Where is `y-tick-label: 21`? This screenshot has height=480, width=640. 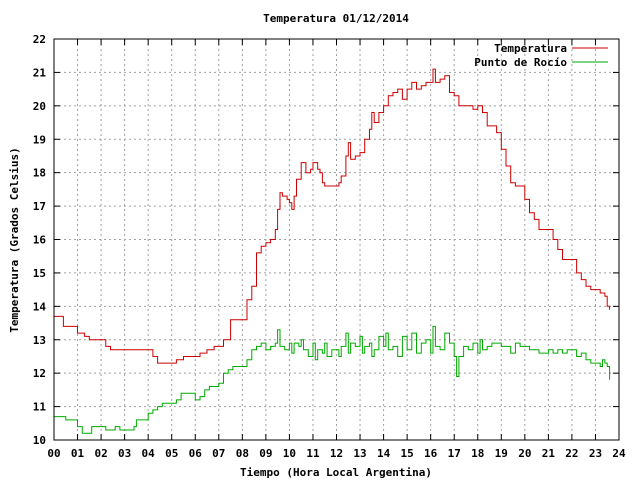
y-tick-label: 21 is located at coordinates (40, 72).